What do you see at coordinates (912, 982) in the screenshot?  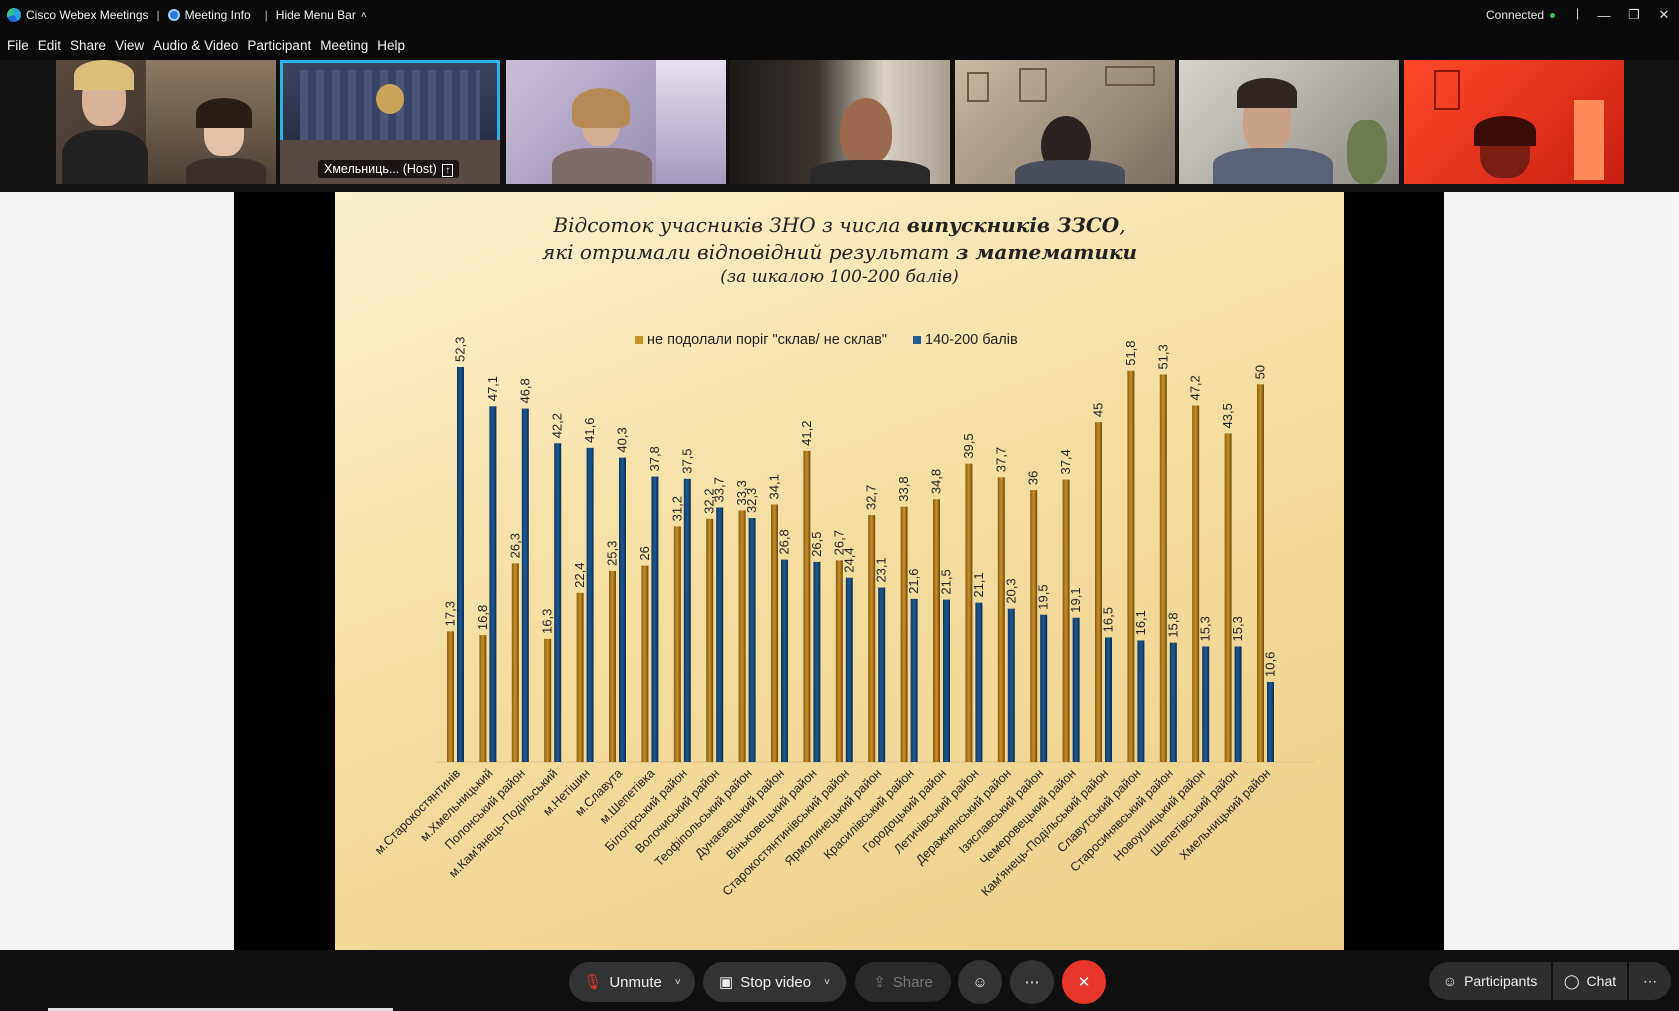 I see `share-label: Share` at bounding box center [912, 982].